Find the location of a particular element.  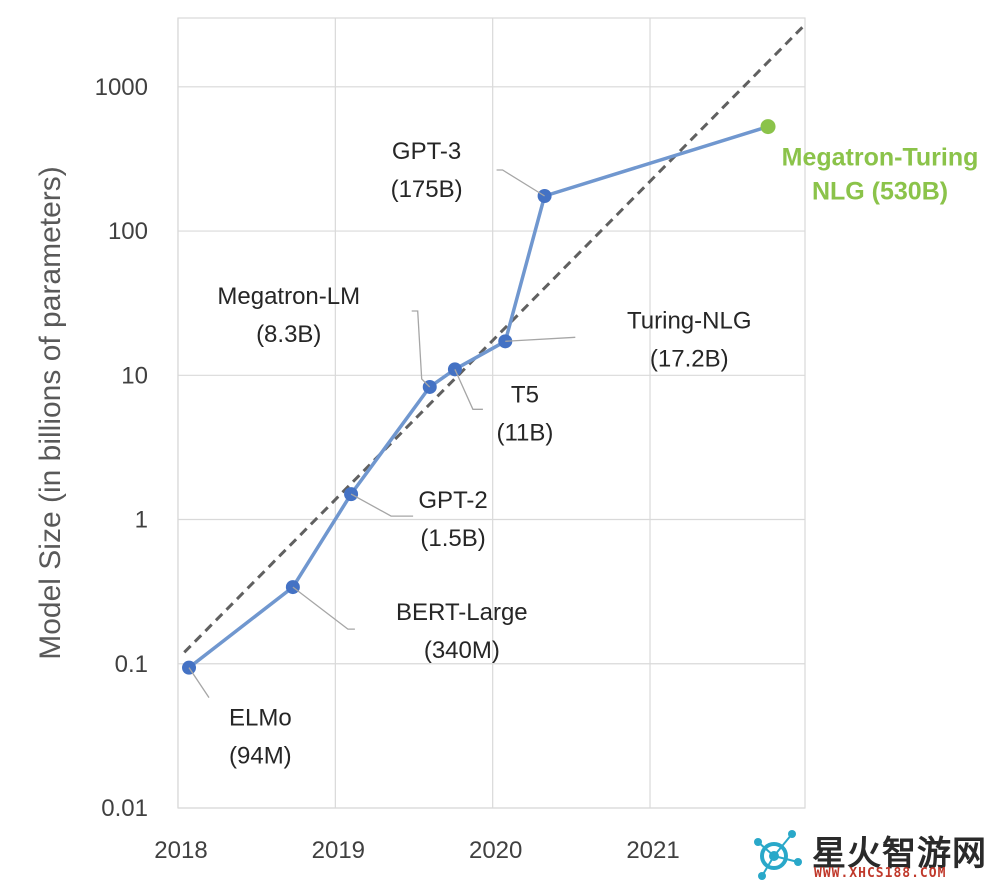

y-tick-label: 100 is located at coordinates (128, 231).